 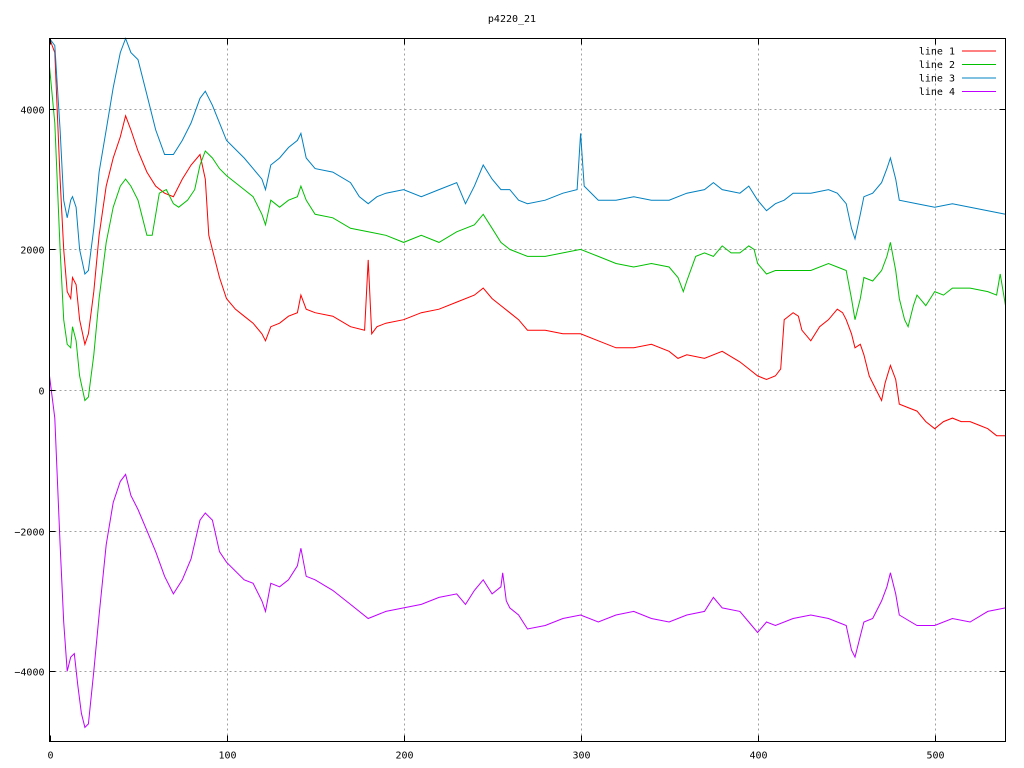 What do you see at coordinates (957, 72) in the screenshot?
I see `legend: line 1 line 2 line 3 line 4` at bounding box center [957, 72].